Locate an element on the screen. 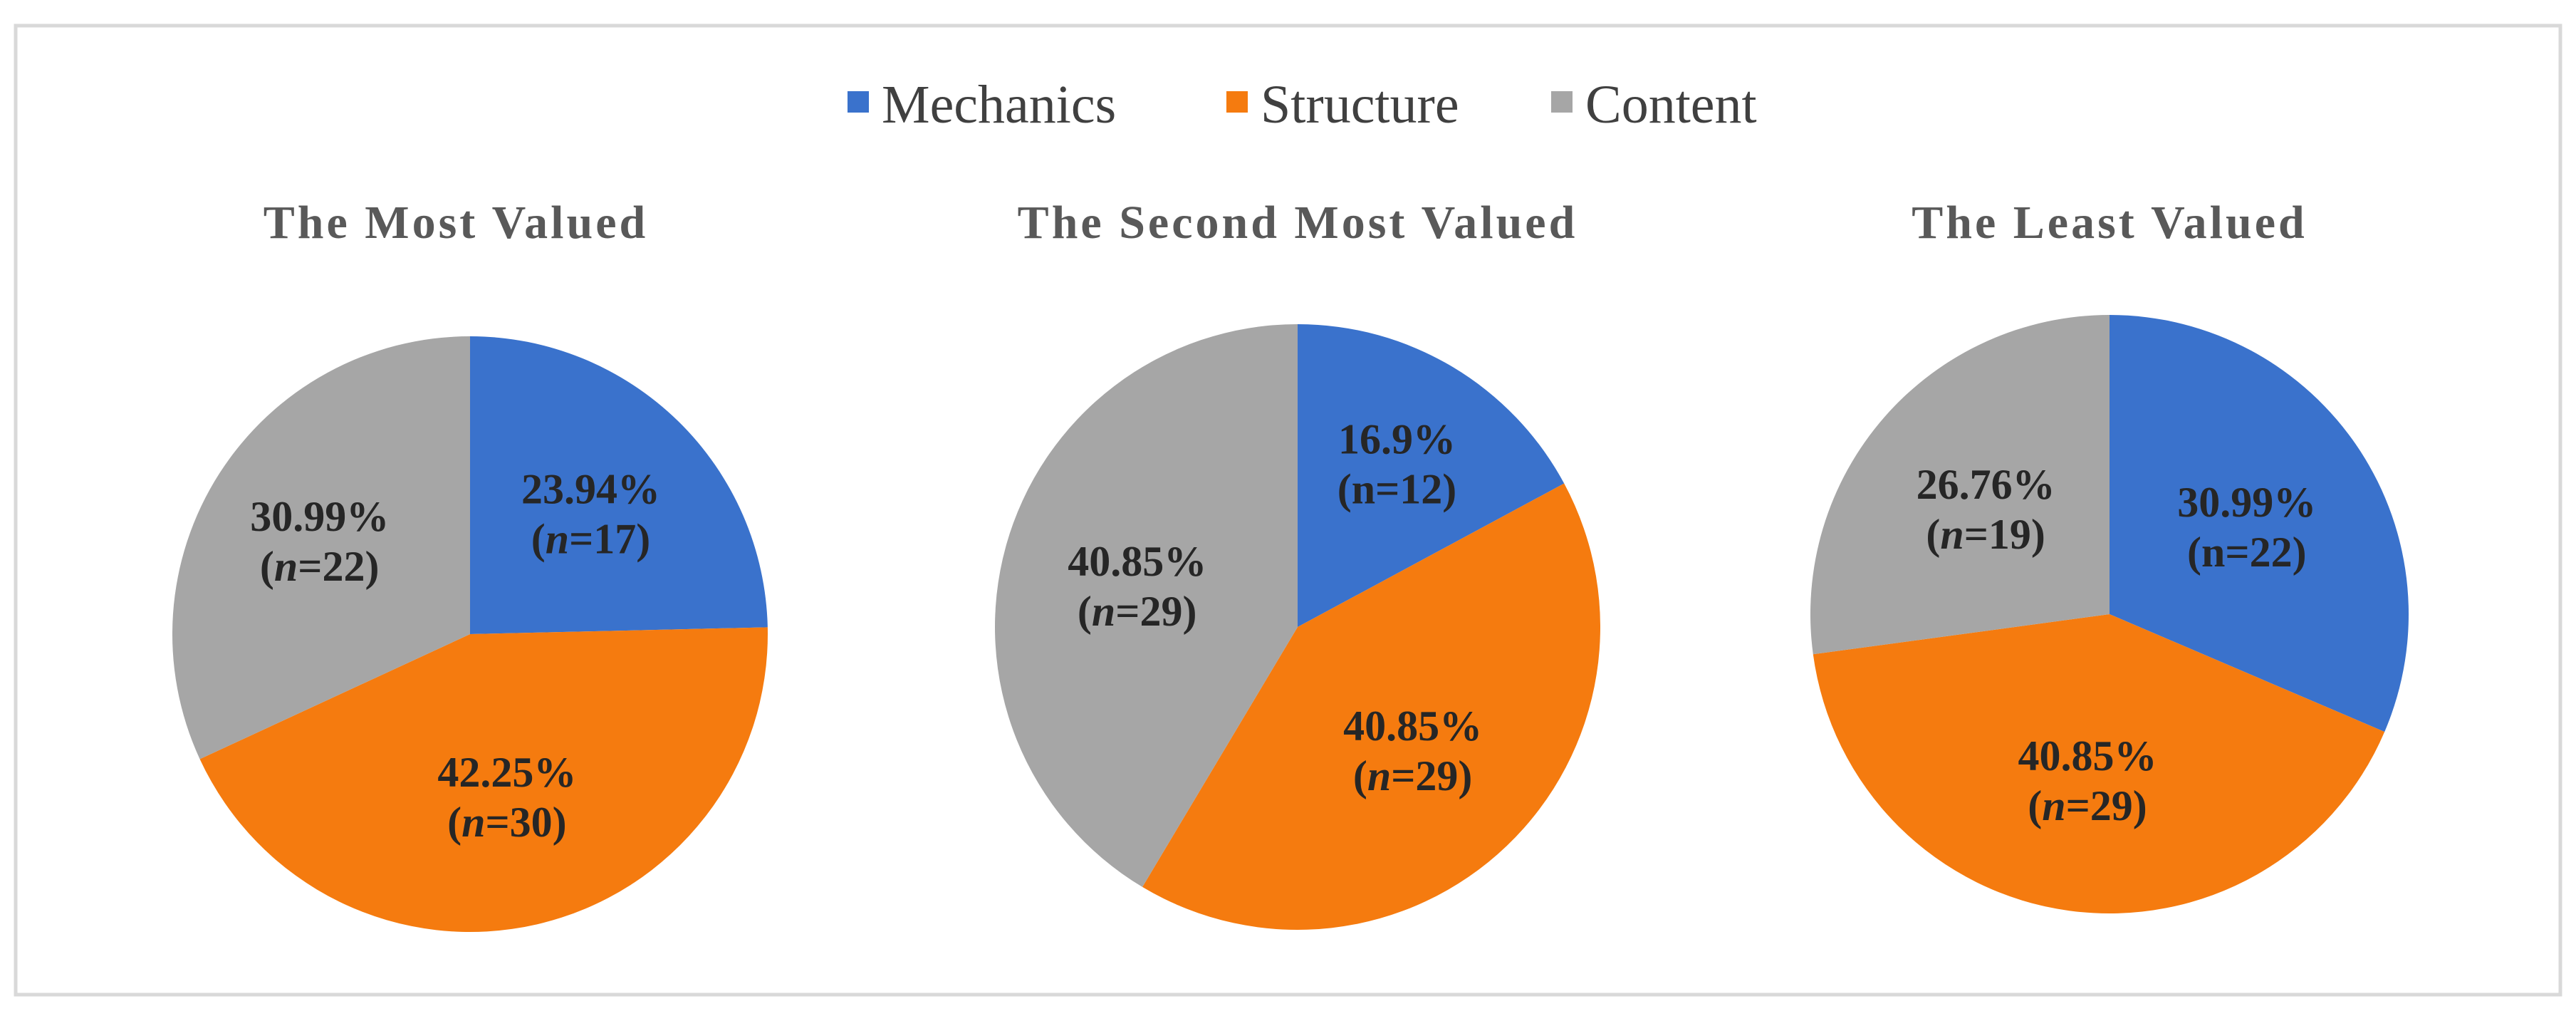 The image size is (2576, 1026). data-label-n-least-valued-mechanics: (n=22) is located at coordinates (2247, 552).